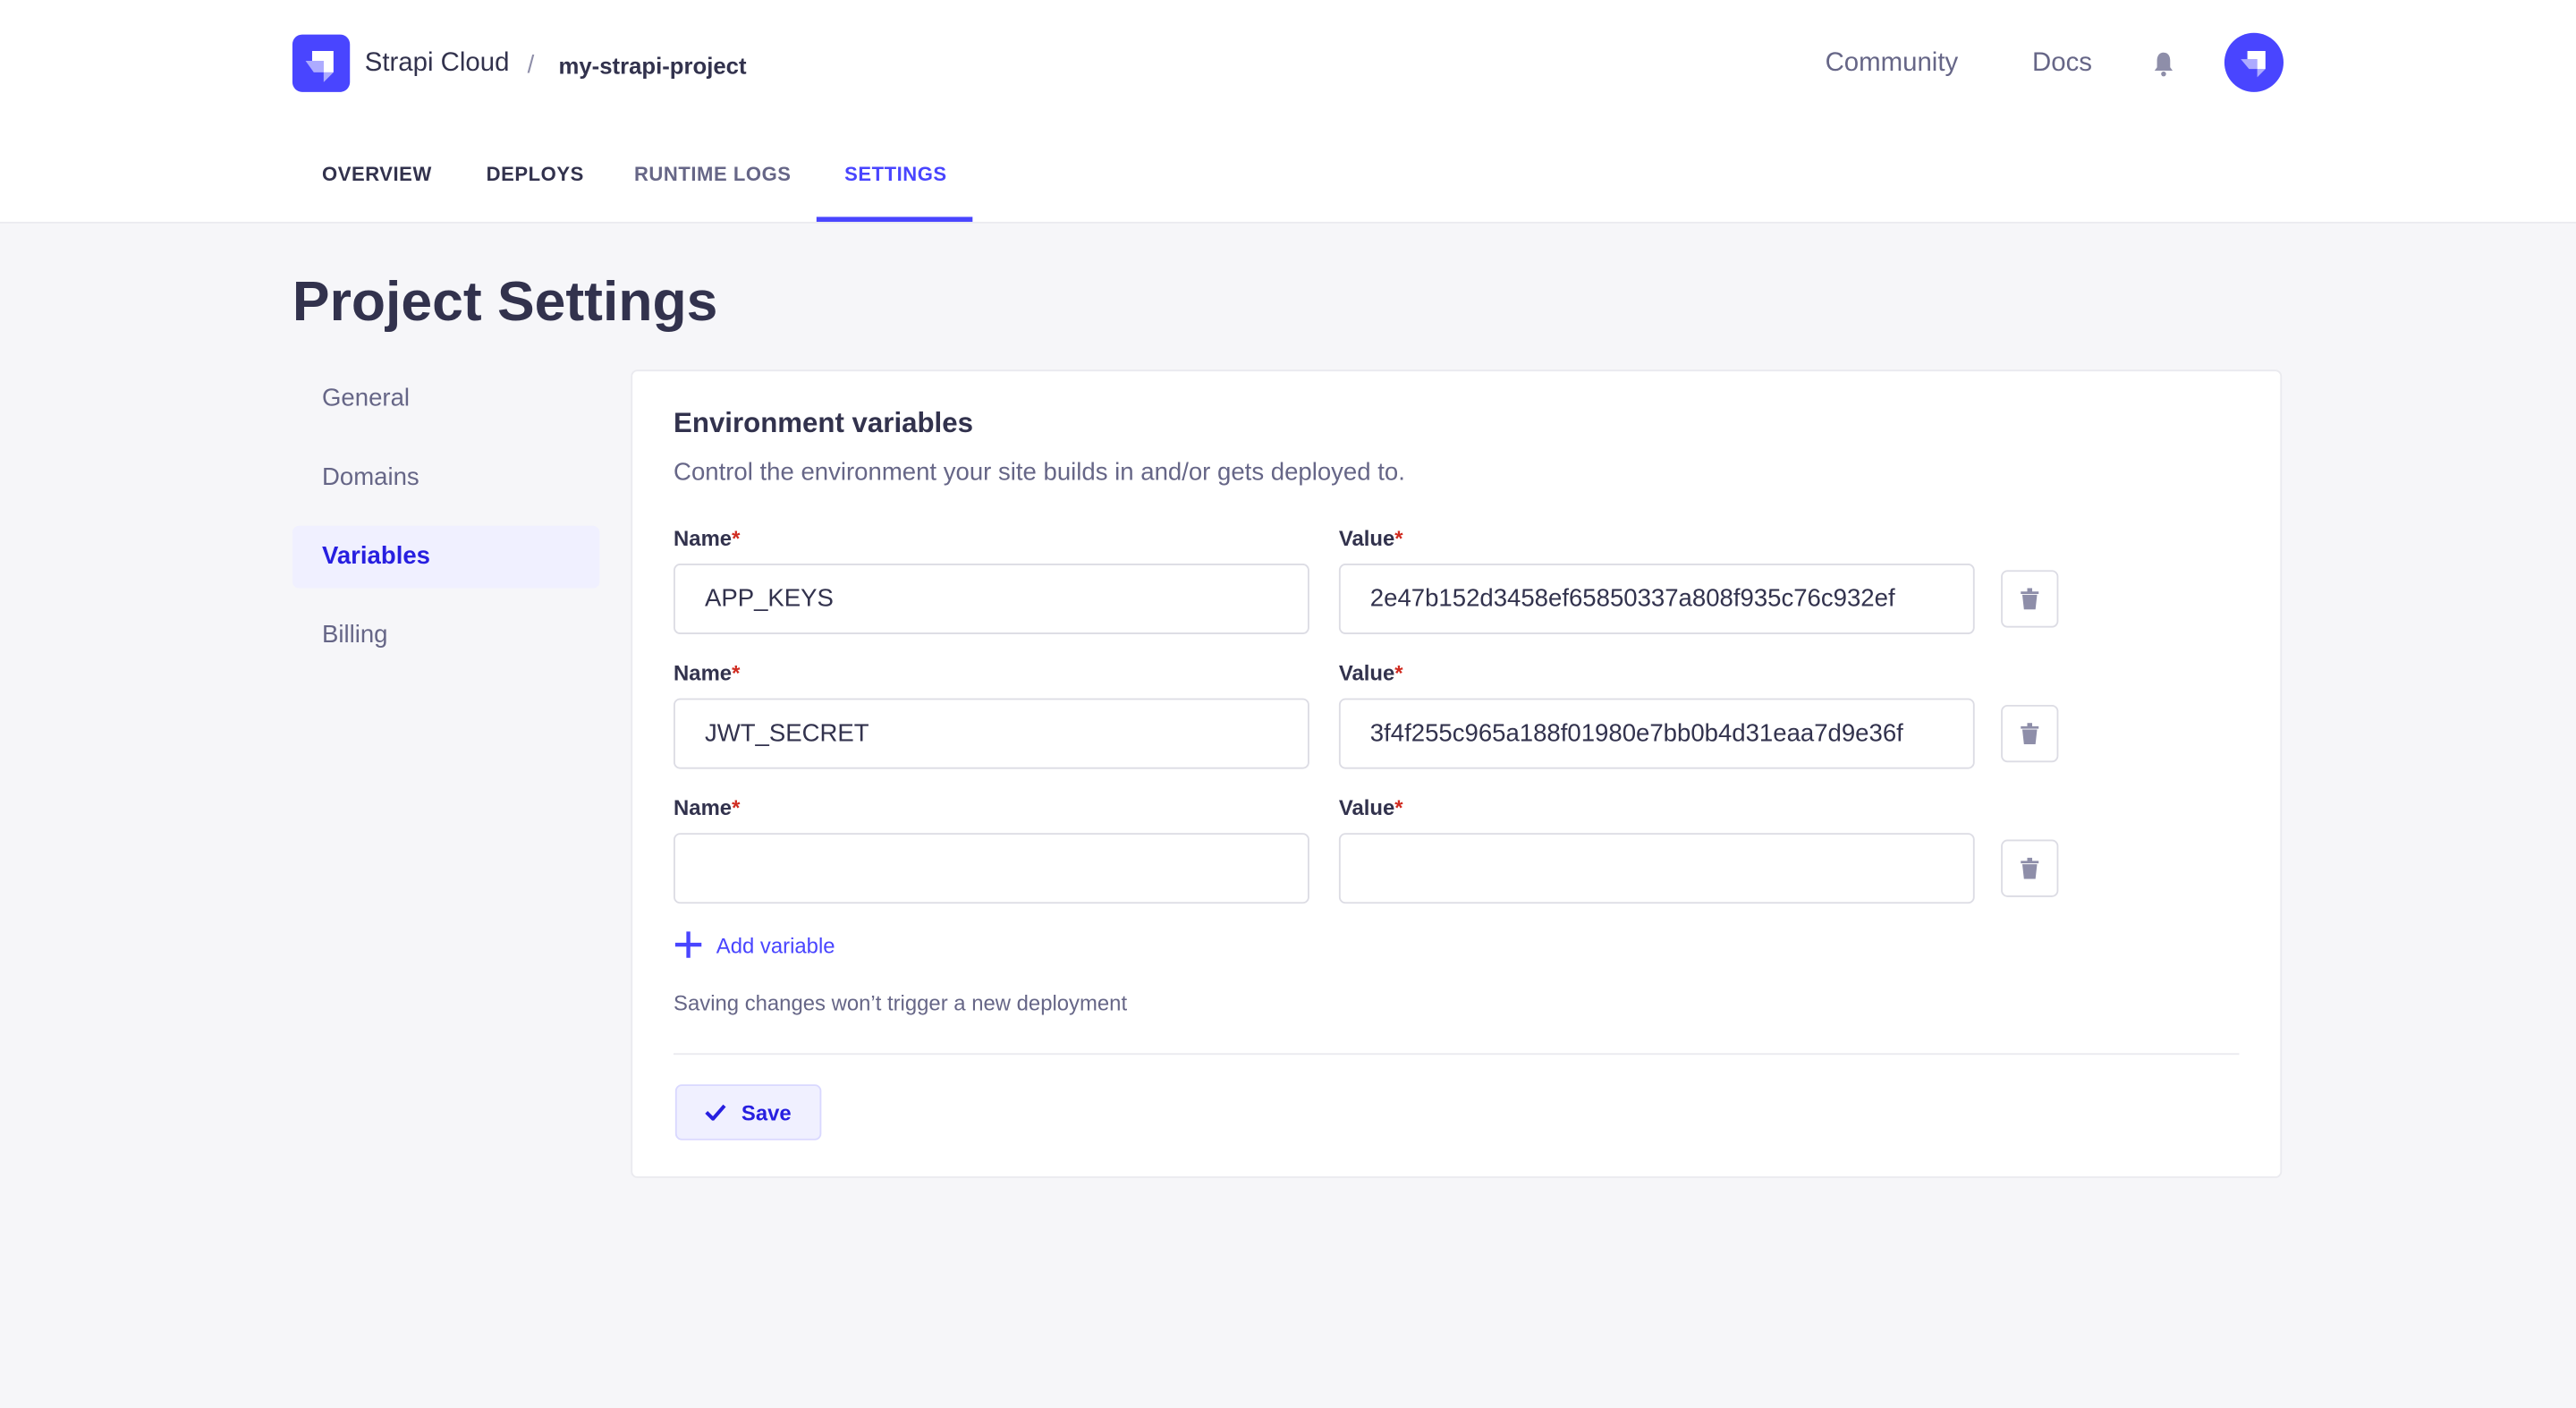 The width and height of the screenshot is (2576, 1408). I want to click on sidebar-item-variables: Variables, so click(446, 557).